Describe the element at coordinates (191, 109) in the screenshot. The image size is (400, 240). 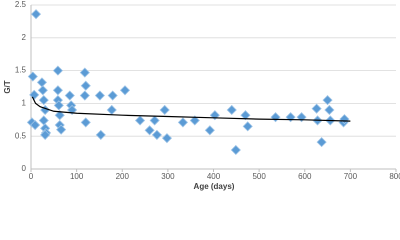
I see `trendline` at that location.